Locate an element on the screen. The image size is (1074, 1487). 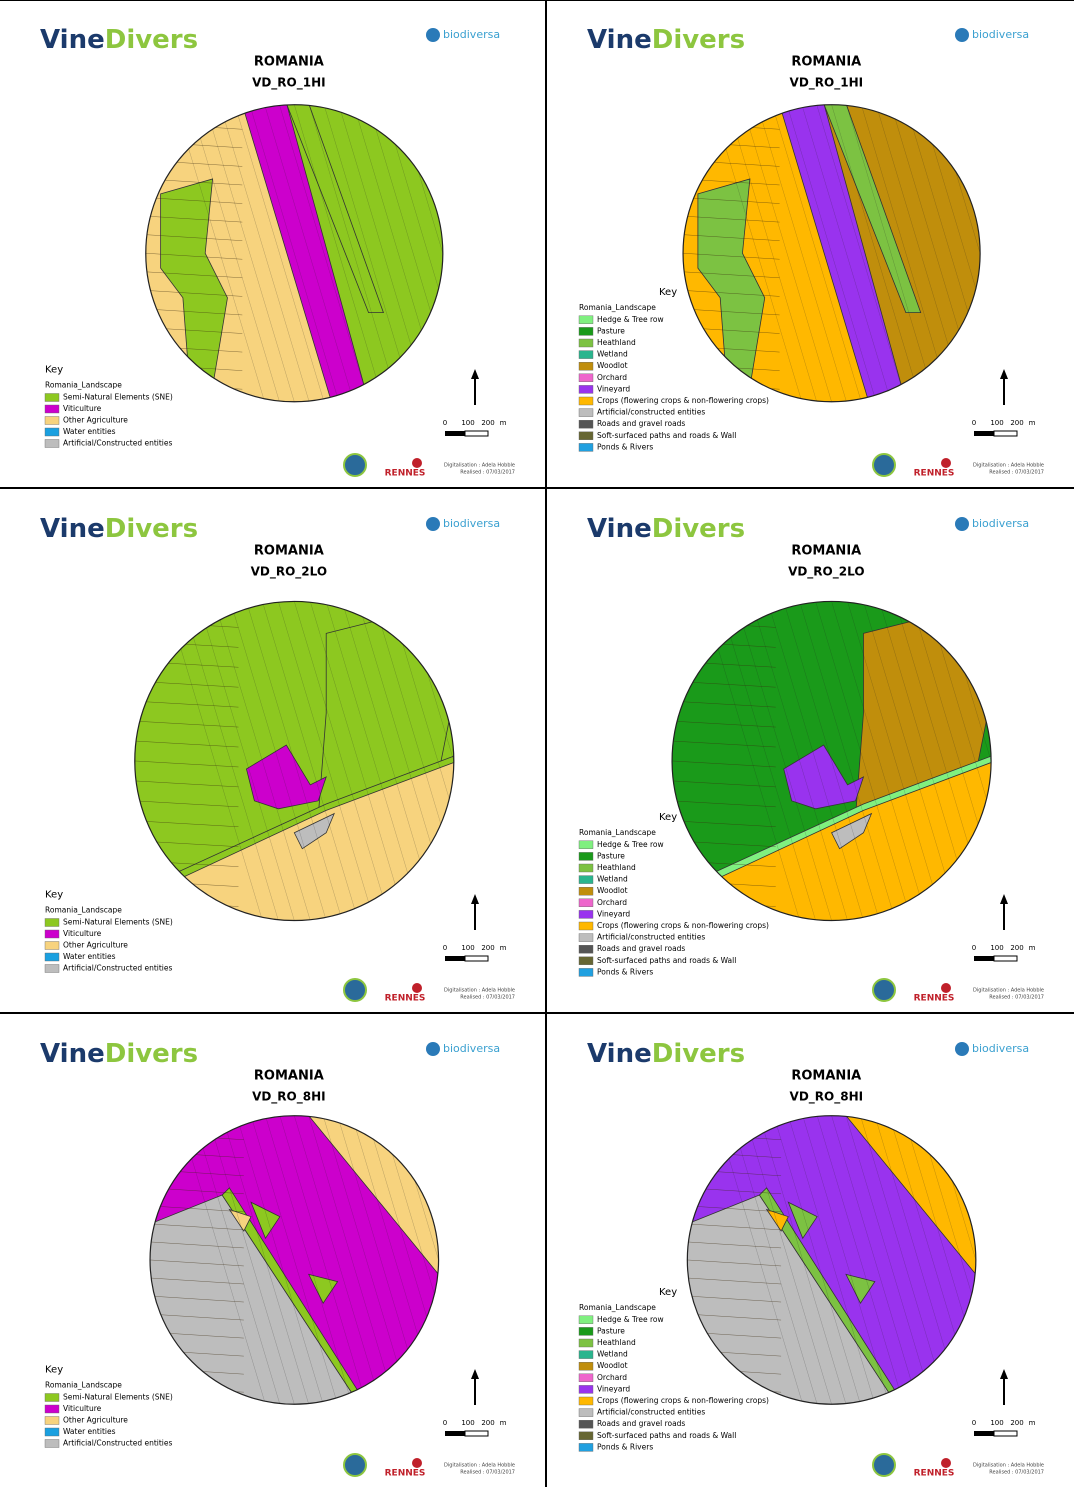
legend-label: Semi-Natural Elements (SNE) is located at coordinates (118, 1397).